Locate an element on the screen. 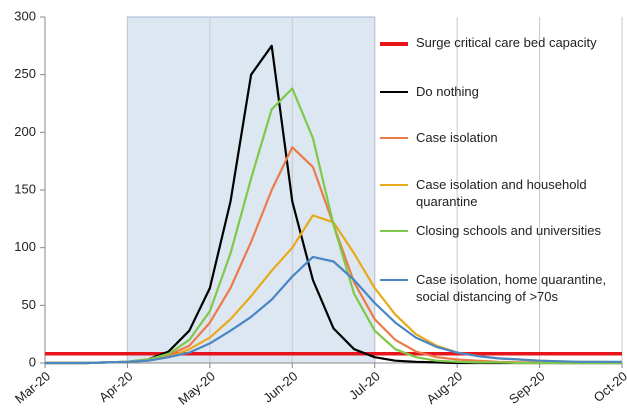 Image resolution: width=627 pixels, height=418 pixels. y-tick-label: 150 is located at coordinates (25, 188).